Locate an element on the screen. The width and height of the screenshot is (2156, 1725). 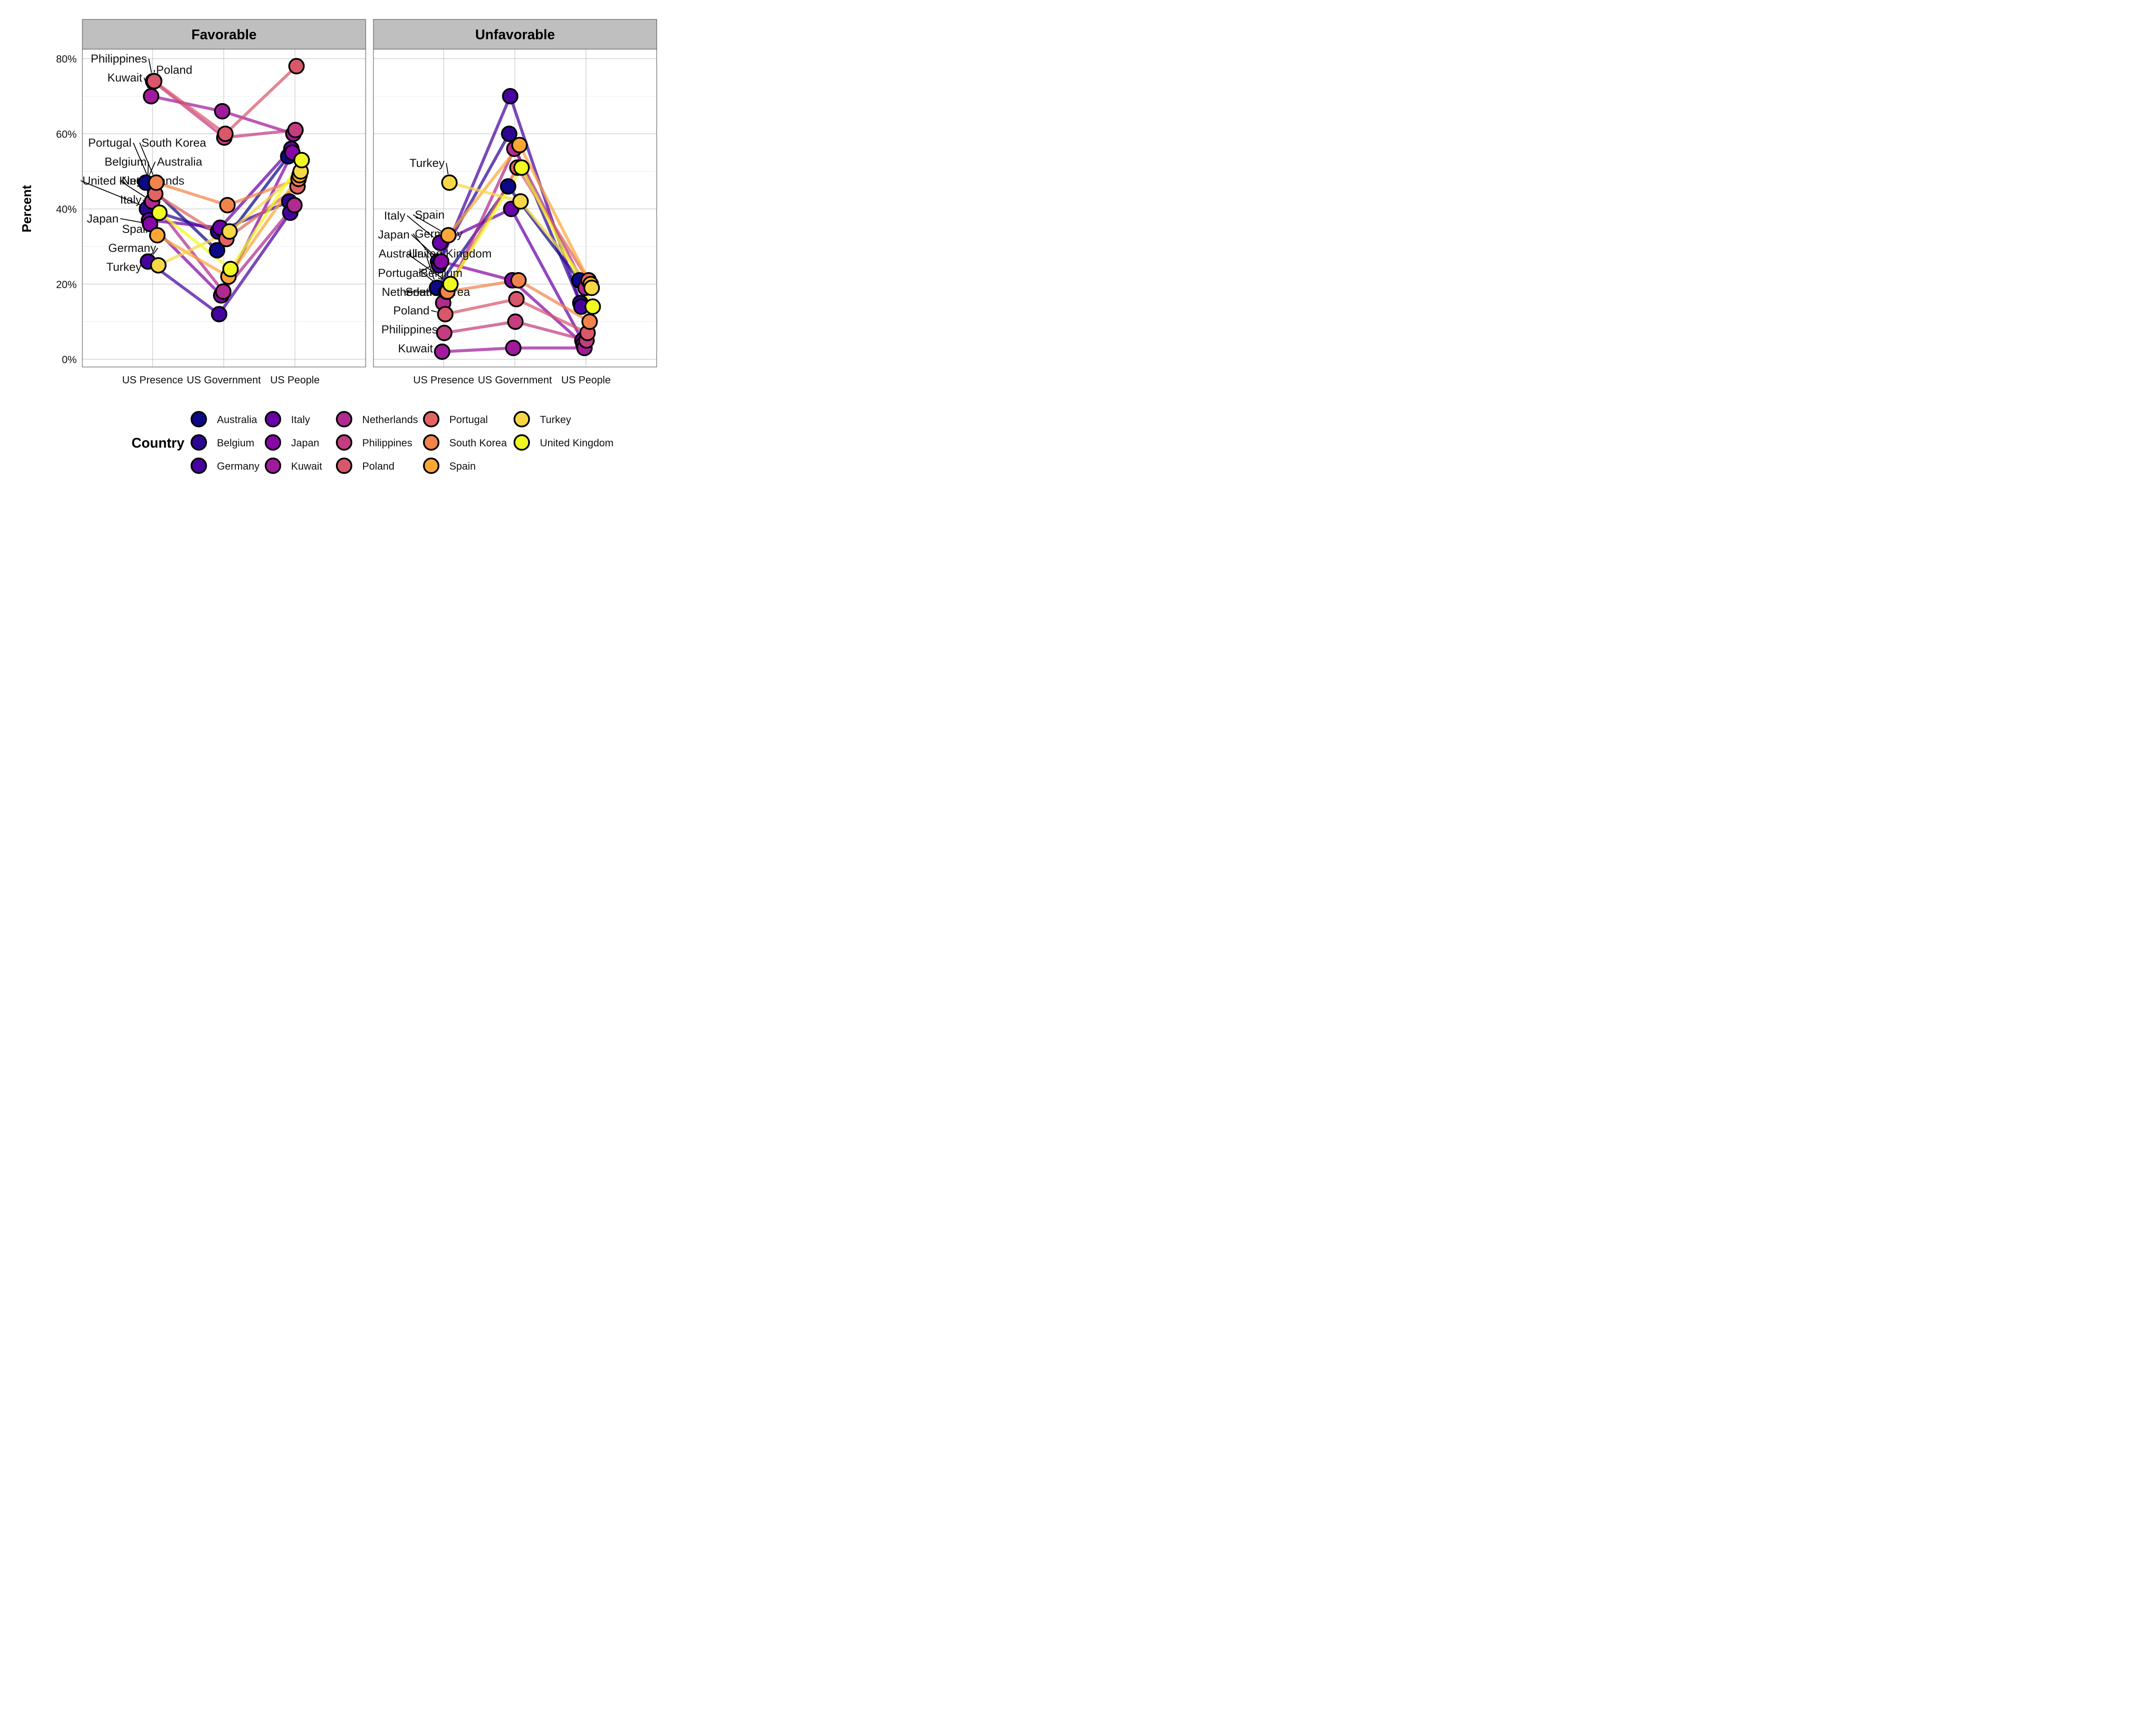
legend-label-portugal: Portugal is located at coordinates (468, 420).